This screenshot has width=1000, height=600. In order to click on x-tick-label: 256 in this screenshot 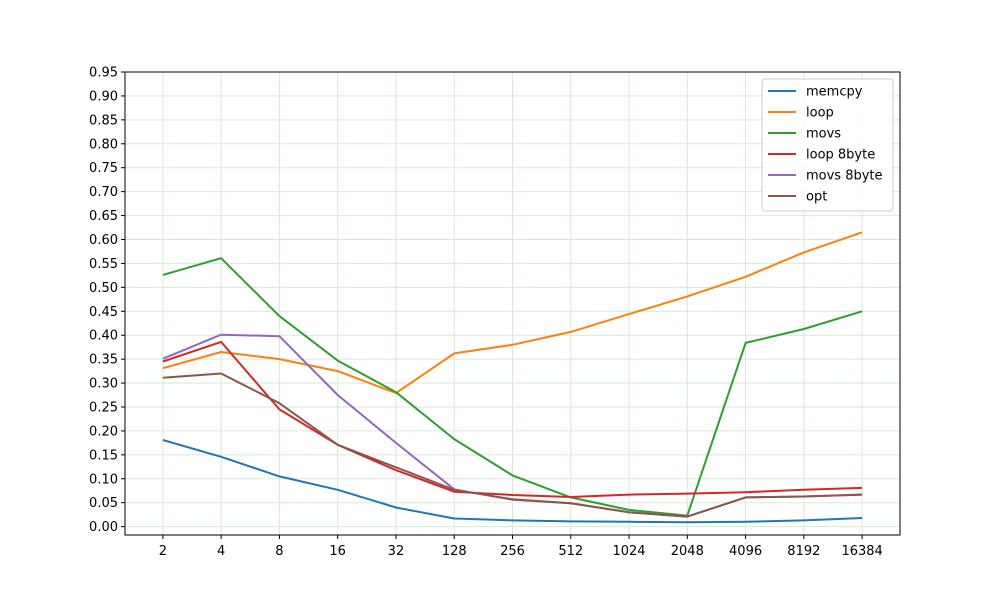, I will do `click(512, 551)`.